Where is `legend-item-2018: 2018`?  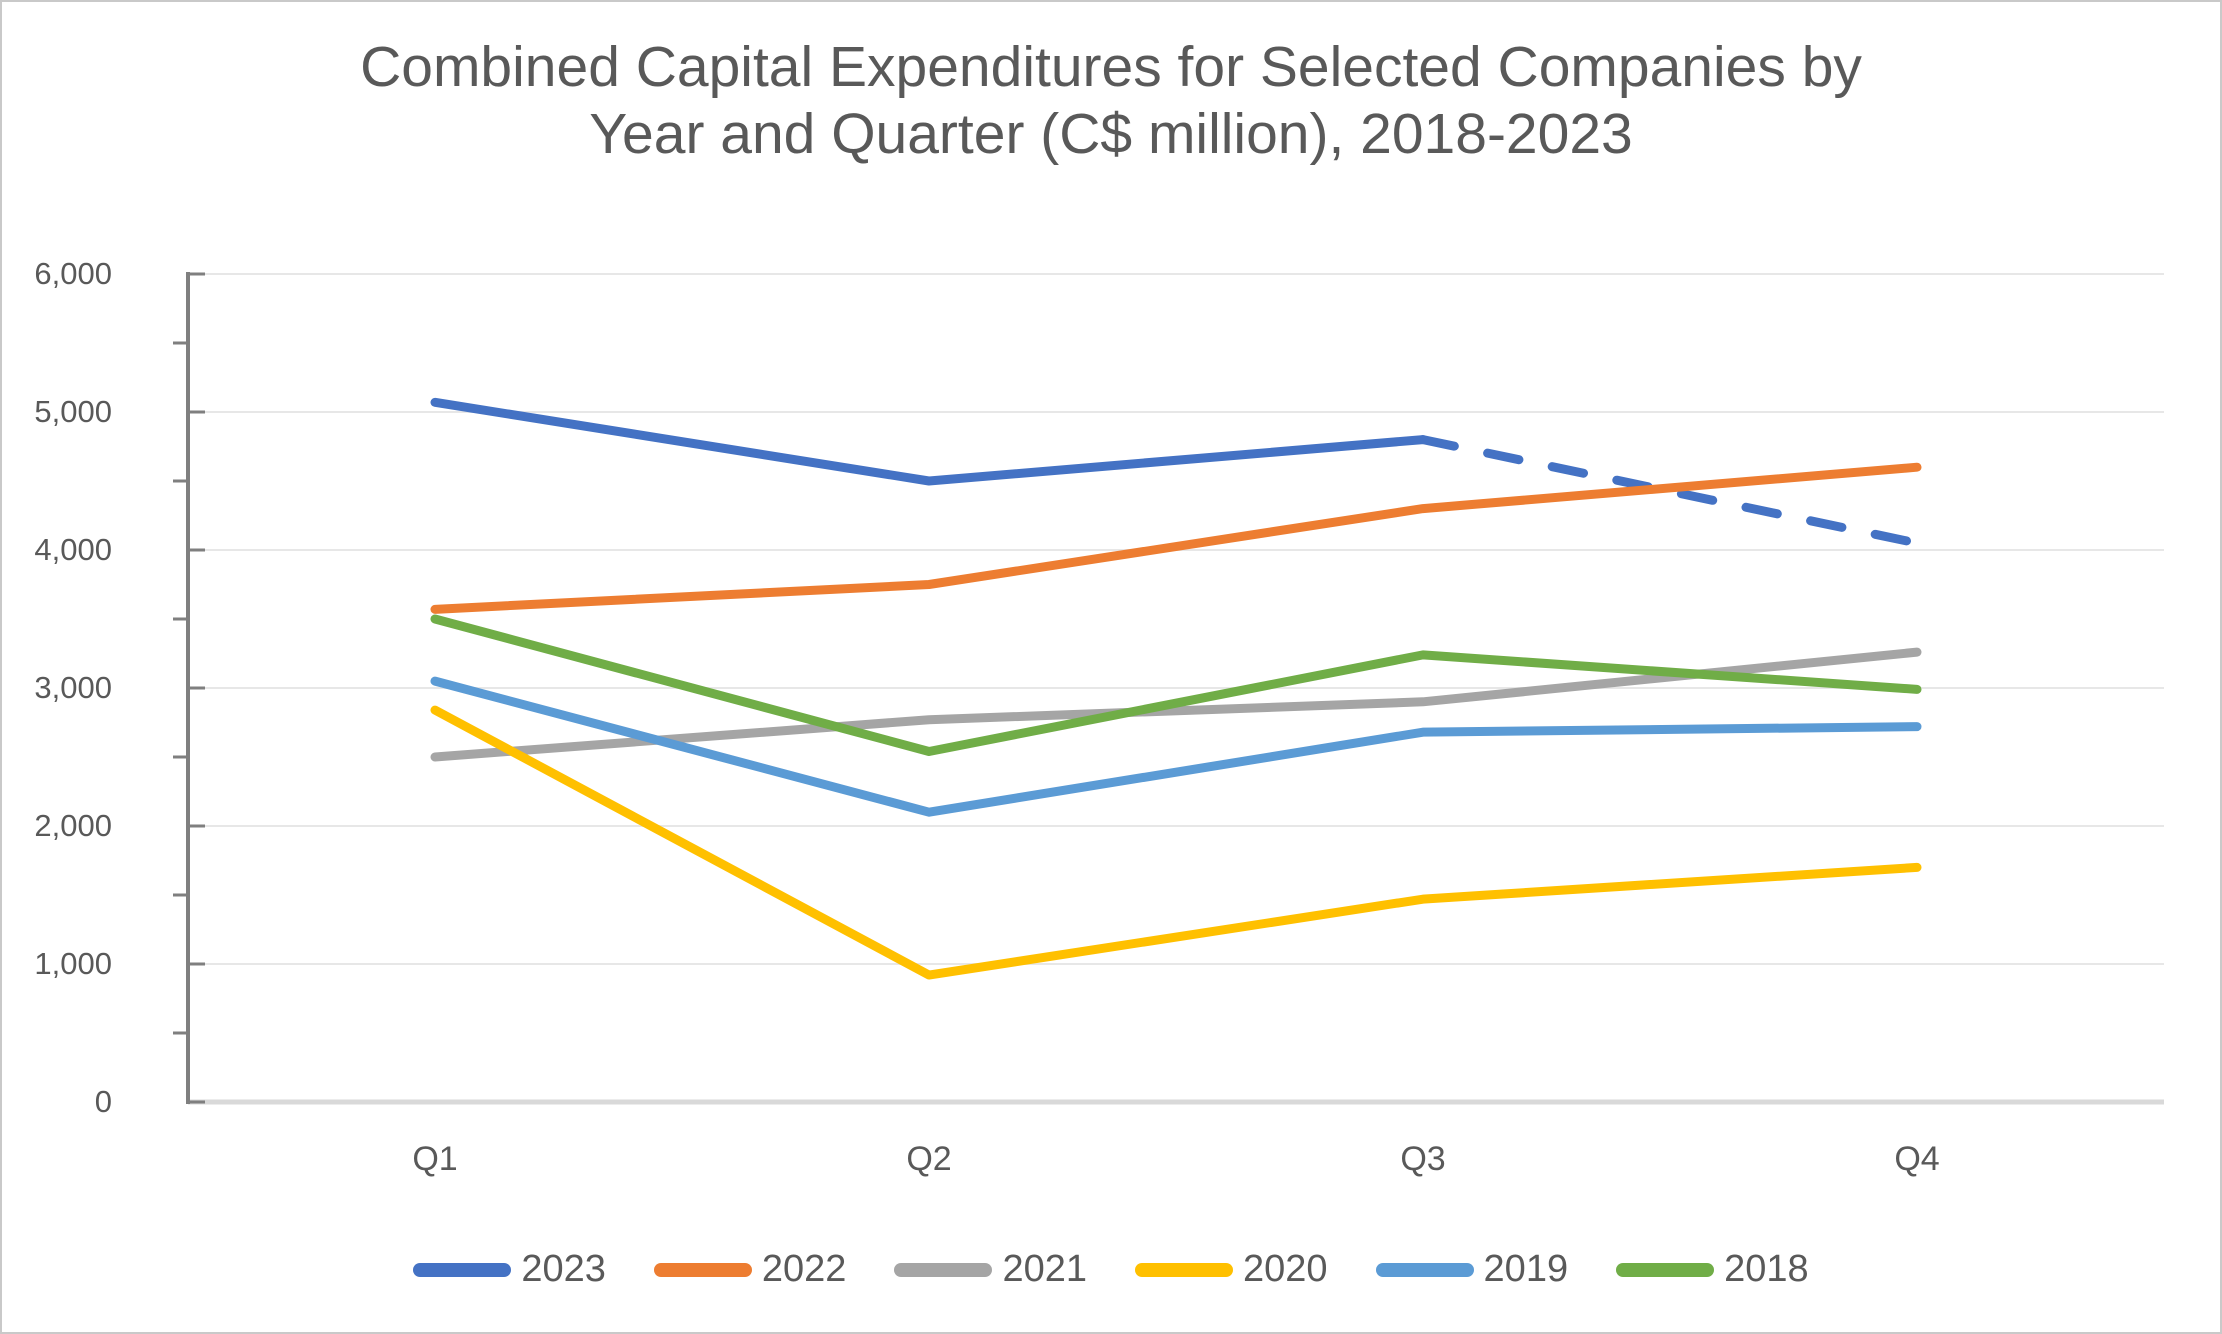
legend-item-2018: 2018 is located at coordinates (1712, 1269).